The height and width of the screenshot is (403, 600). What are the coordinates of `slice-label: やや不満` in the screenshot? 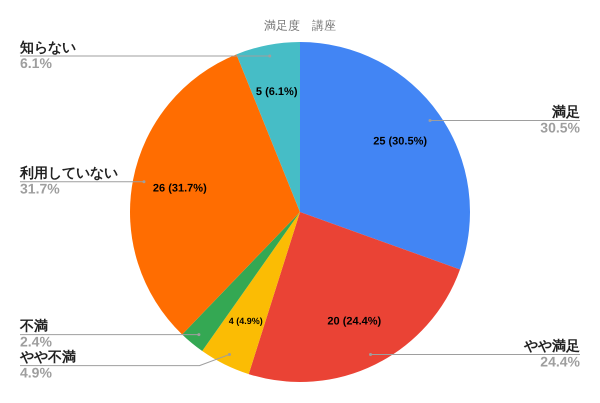 It's located at (47, 356).